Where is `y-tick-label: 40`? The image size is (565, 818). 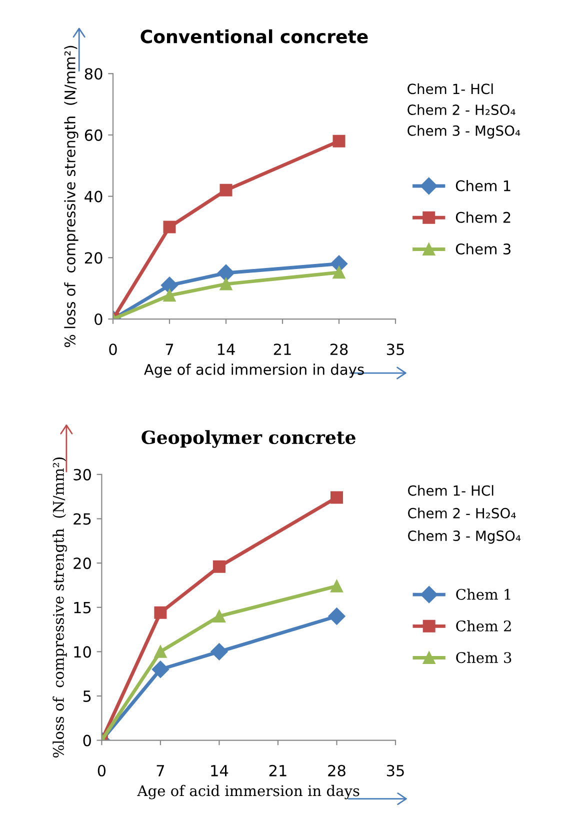
y-tick-label: 40 is located at coordinates (93, 196).